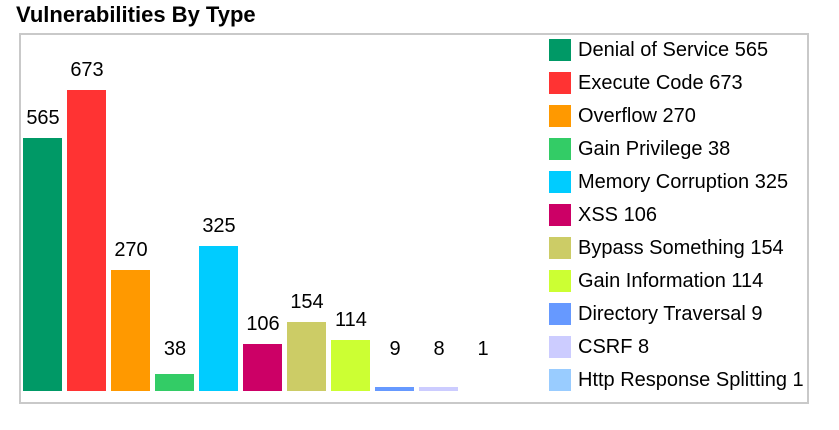  What do you see at coordinates (673, 50) in the screenshot?
I see `legend-label-denial-of-service: Denial of Service 565` at bounding box center [673, 50].